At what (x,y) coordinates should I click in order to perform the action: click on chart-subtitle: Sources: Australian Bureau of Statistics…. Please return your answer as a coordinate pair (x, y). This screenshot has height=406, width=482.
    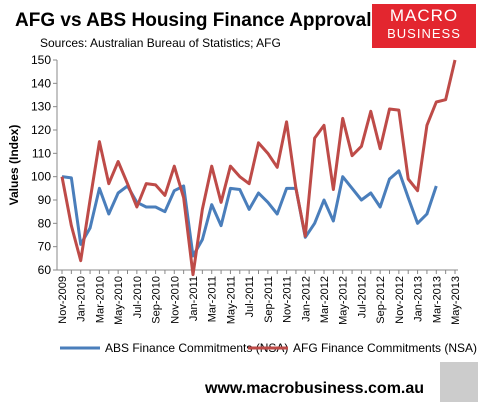
    Looking at the image, I should click on (160, 43).